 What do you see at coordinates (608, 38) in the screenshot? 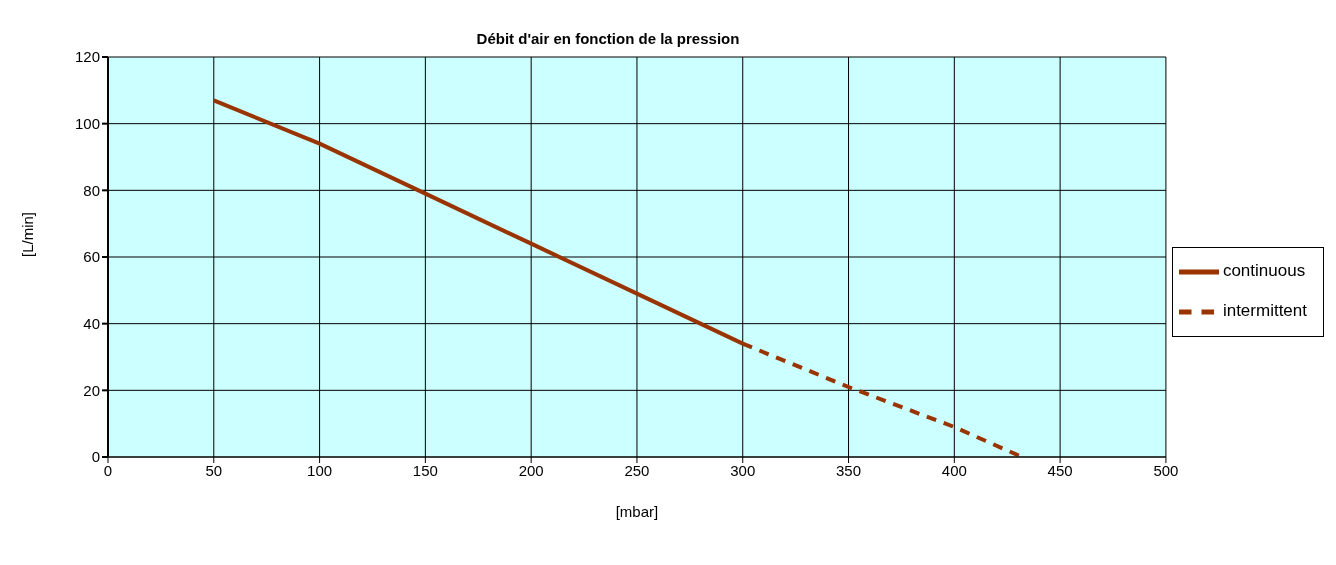
I see `chart-subtitle: Débit d'air en fonction de la pression` at bounding box center [608, 38].